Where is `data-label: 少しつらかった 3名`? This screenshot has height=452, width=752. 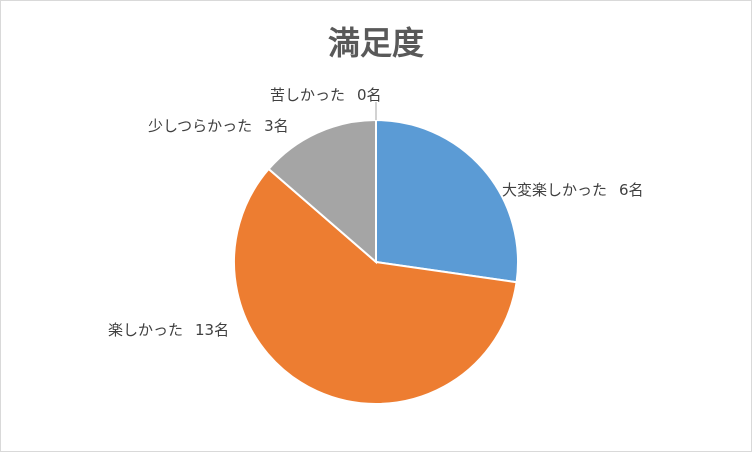 data-label: 少しつらかった 3名 is located at coordinates (218, 126).